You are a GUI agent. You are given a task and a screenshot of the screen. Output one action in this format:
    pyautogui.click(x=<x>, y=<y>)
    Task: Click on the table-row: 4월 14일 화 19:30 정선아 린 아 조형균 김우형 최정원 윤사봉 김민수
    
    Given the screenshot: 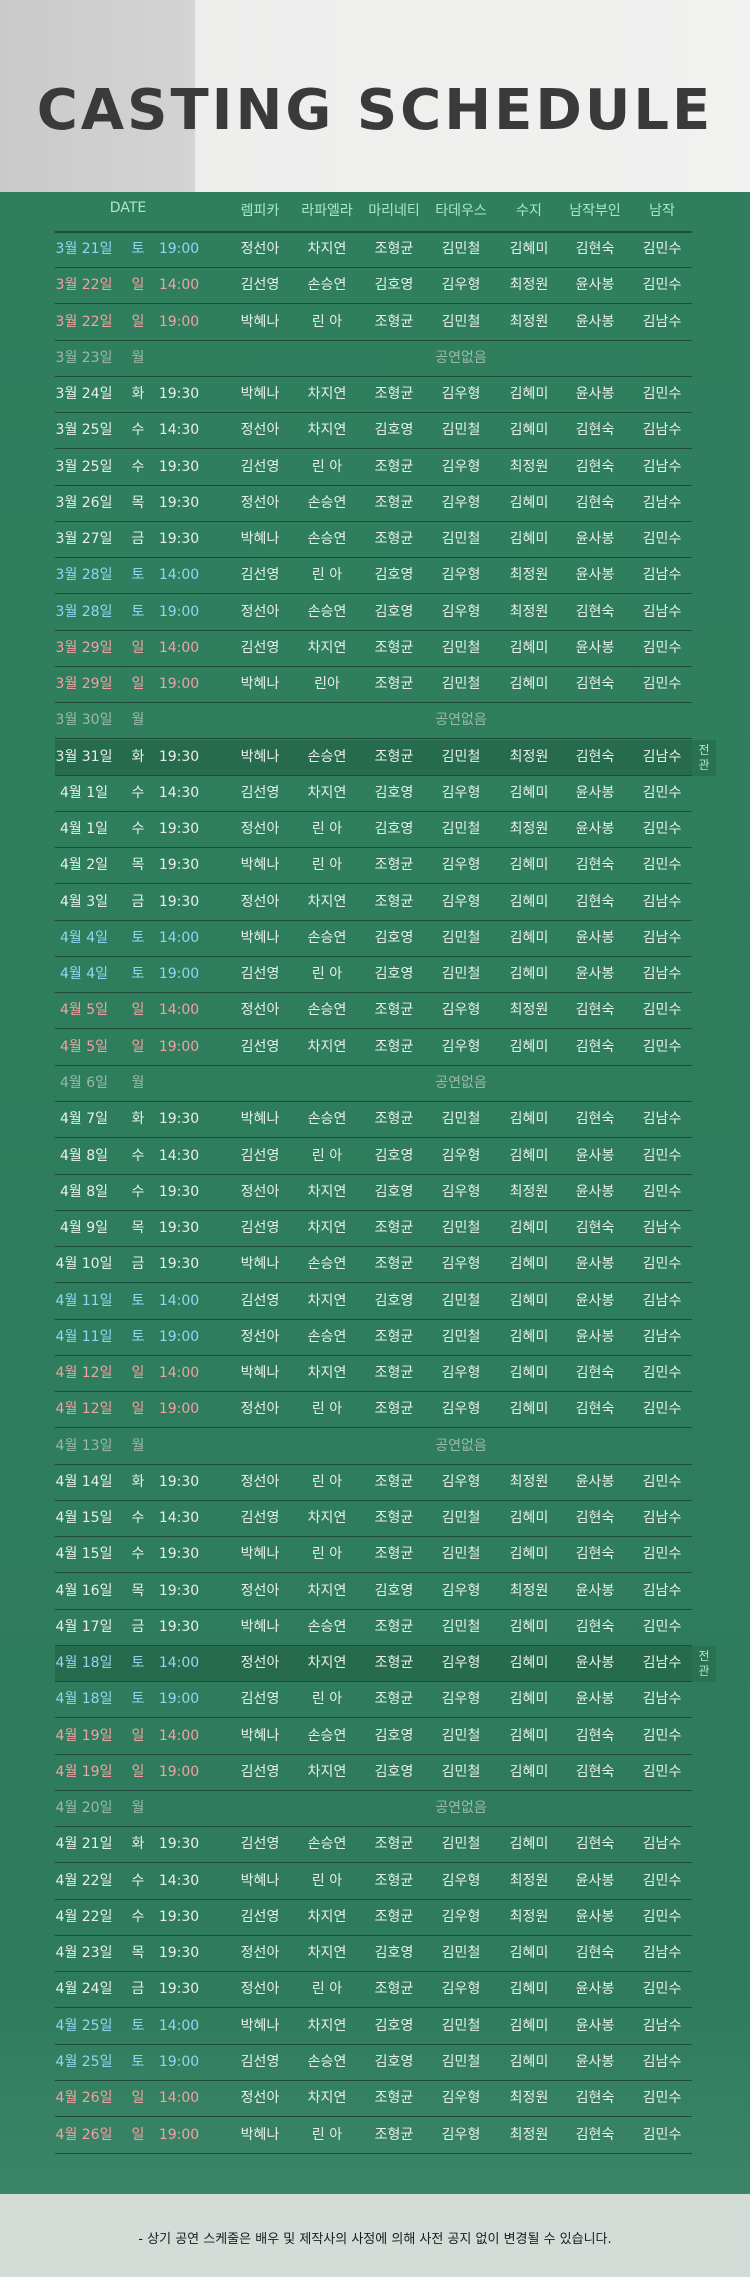 What is the action you would take?
    pyautogui.click(x=373, y=1483)
    